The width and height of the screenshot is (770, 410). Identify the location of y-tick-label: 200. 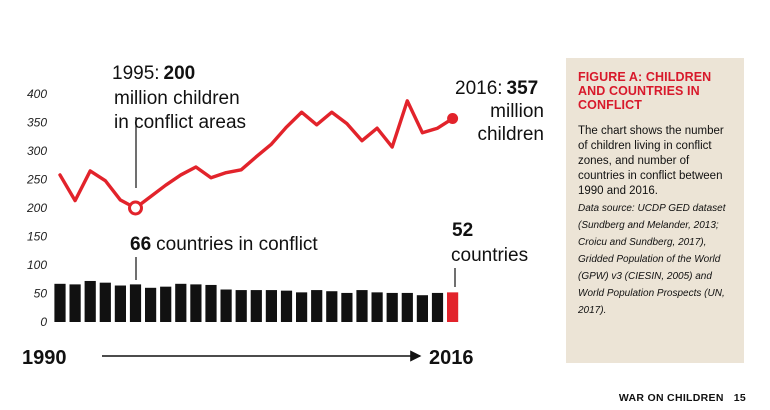
(36, 208).